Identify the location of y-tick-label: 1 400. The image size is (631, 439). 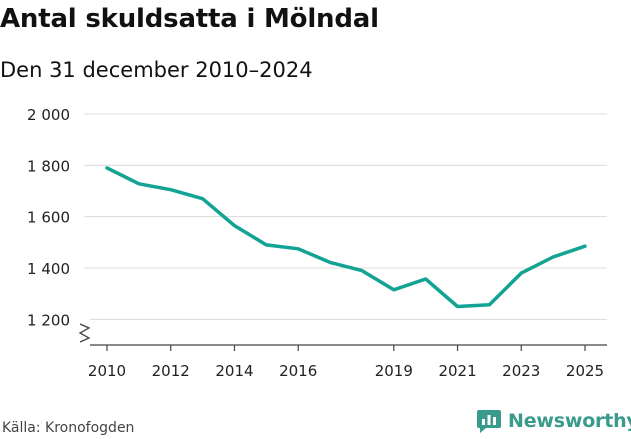
(48, 269).